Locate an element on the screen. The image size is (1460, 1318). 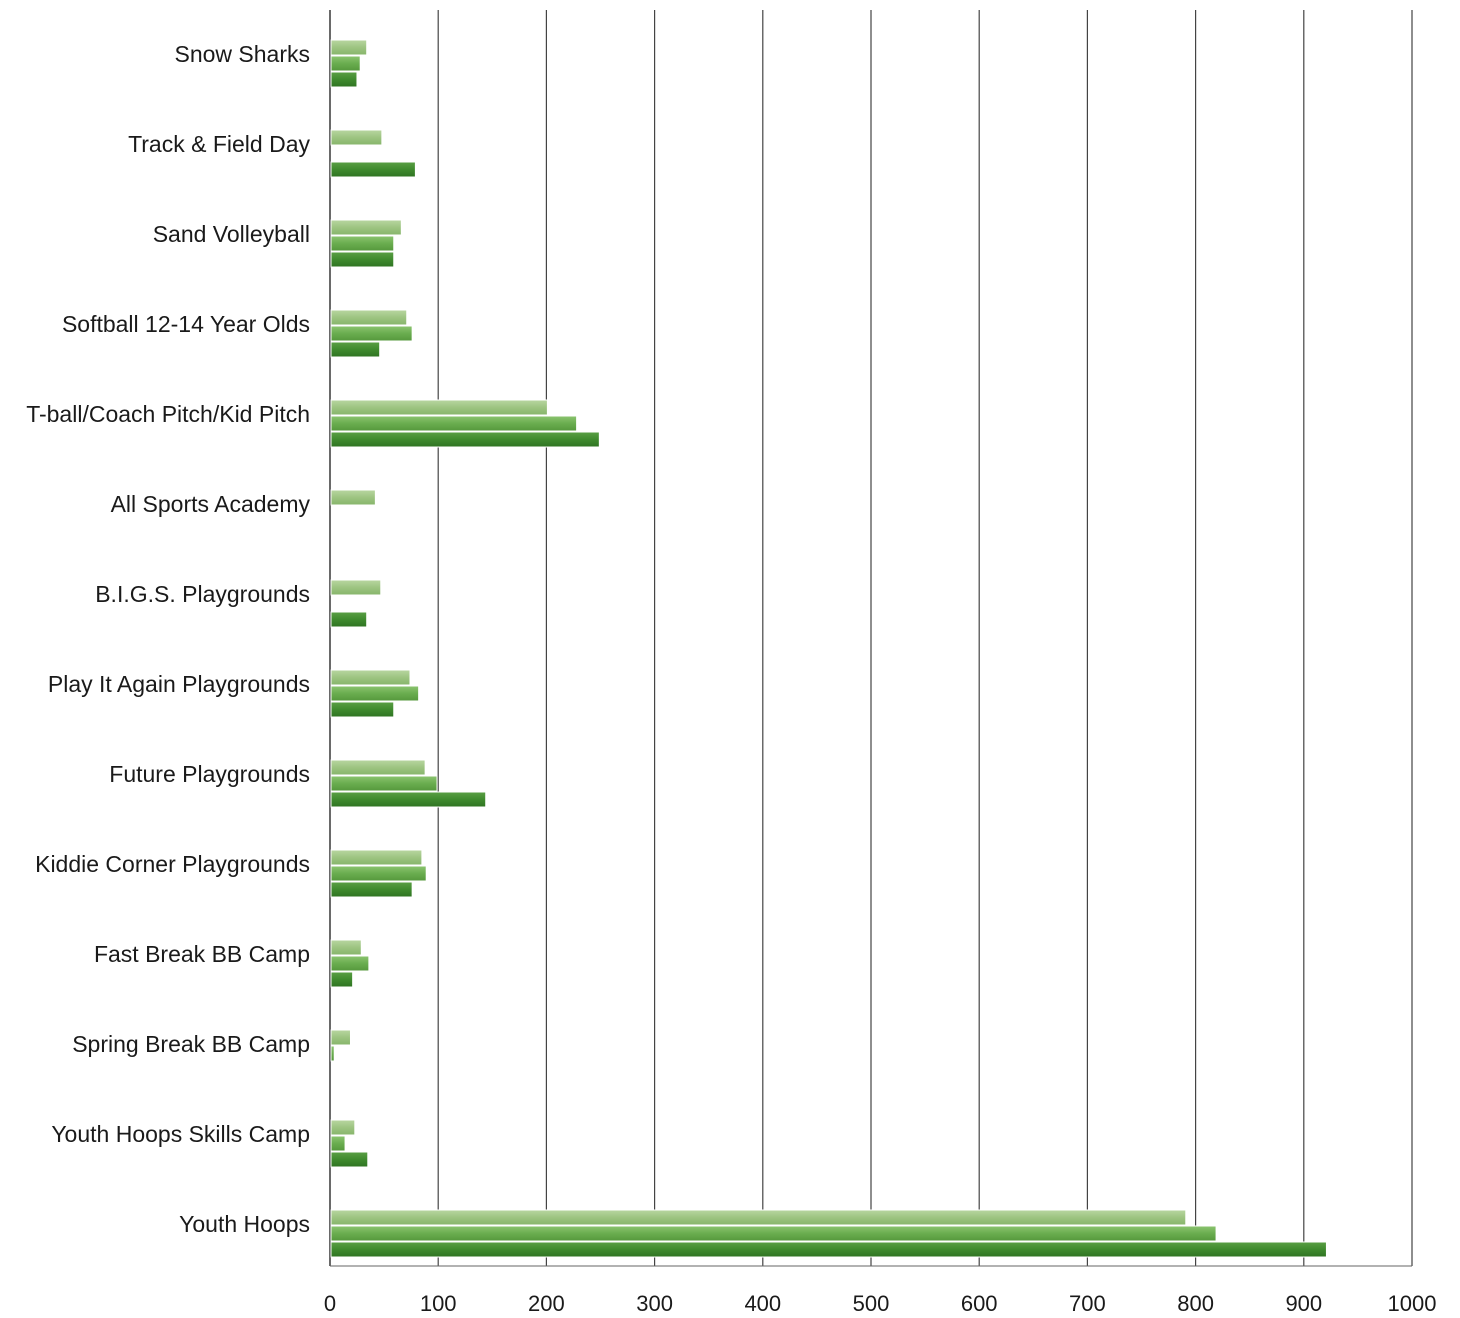
x-tick-label: 600 is located at coordinates (979, 1303).